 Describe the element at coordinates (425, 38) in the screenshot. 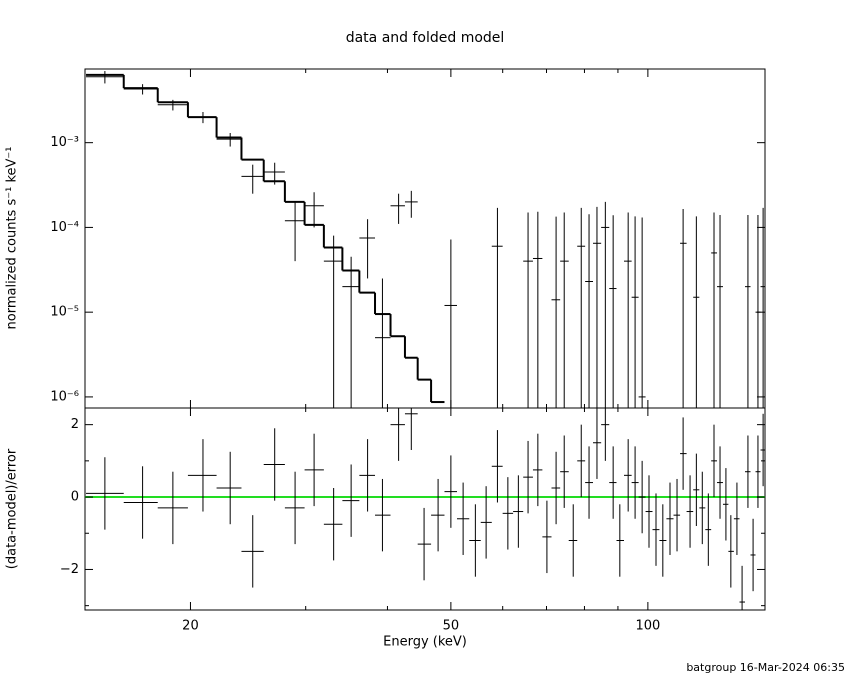

I see `chart-title: data and folded model` at that location.